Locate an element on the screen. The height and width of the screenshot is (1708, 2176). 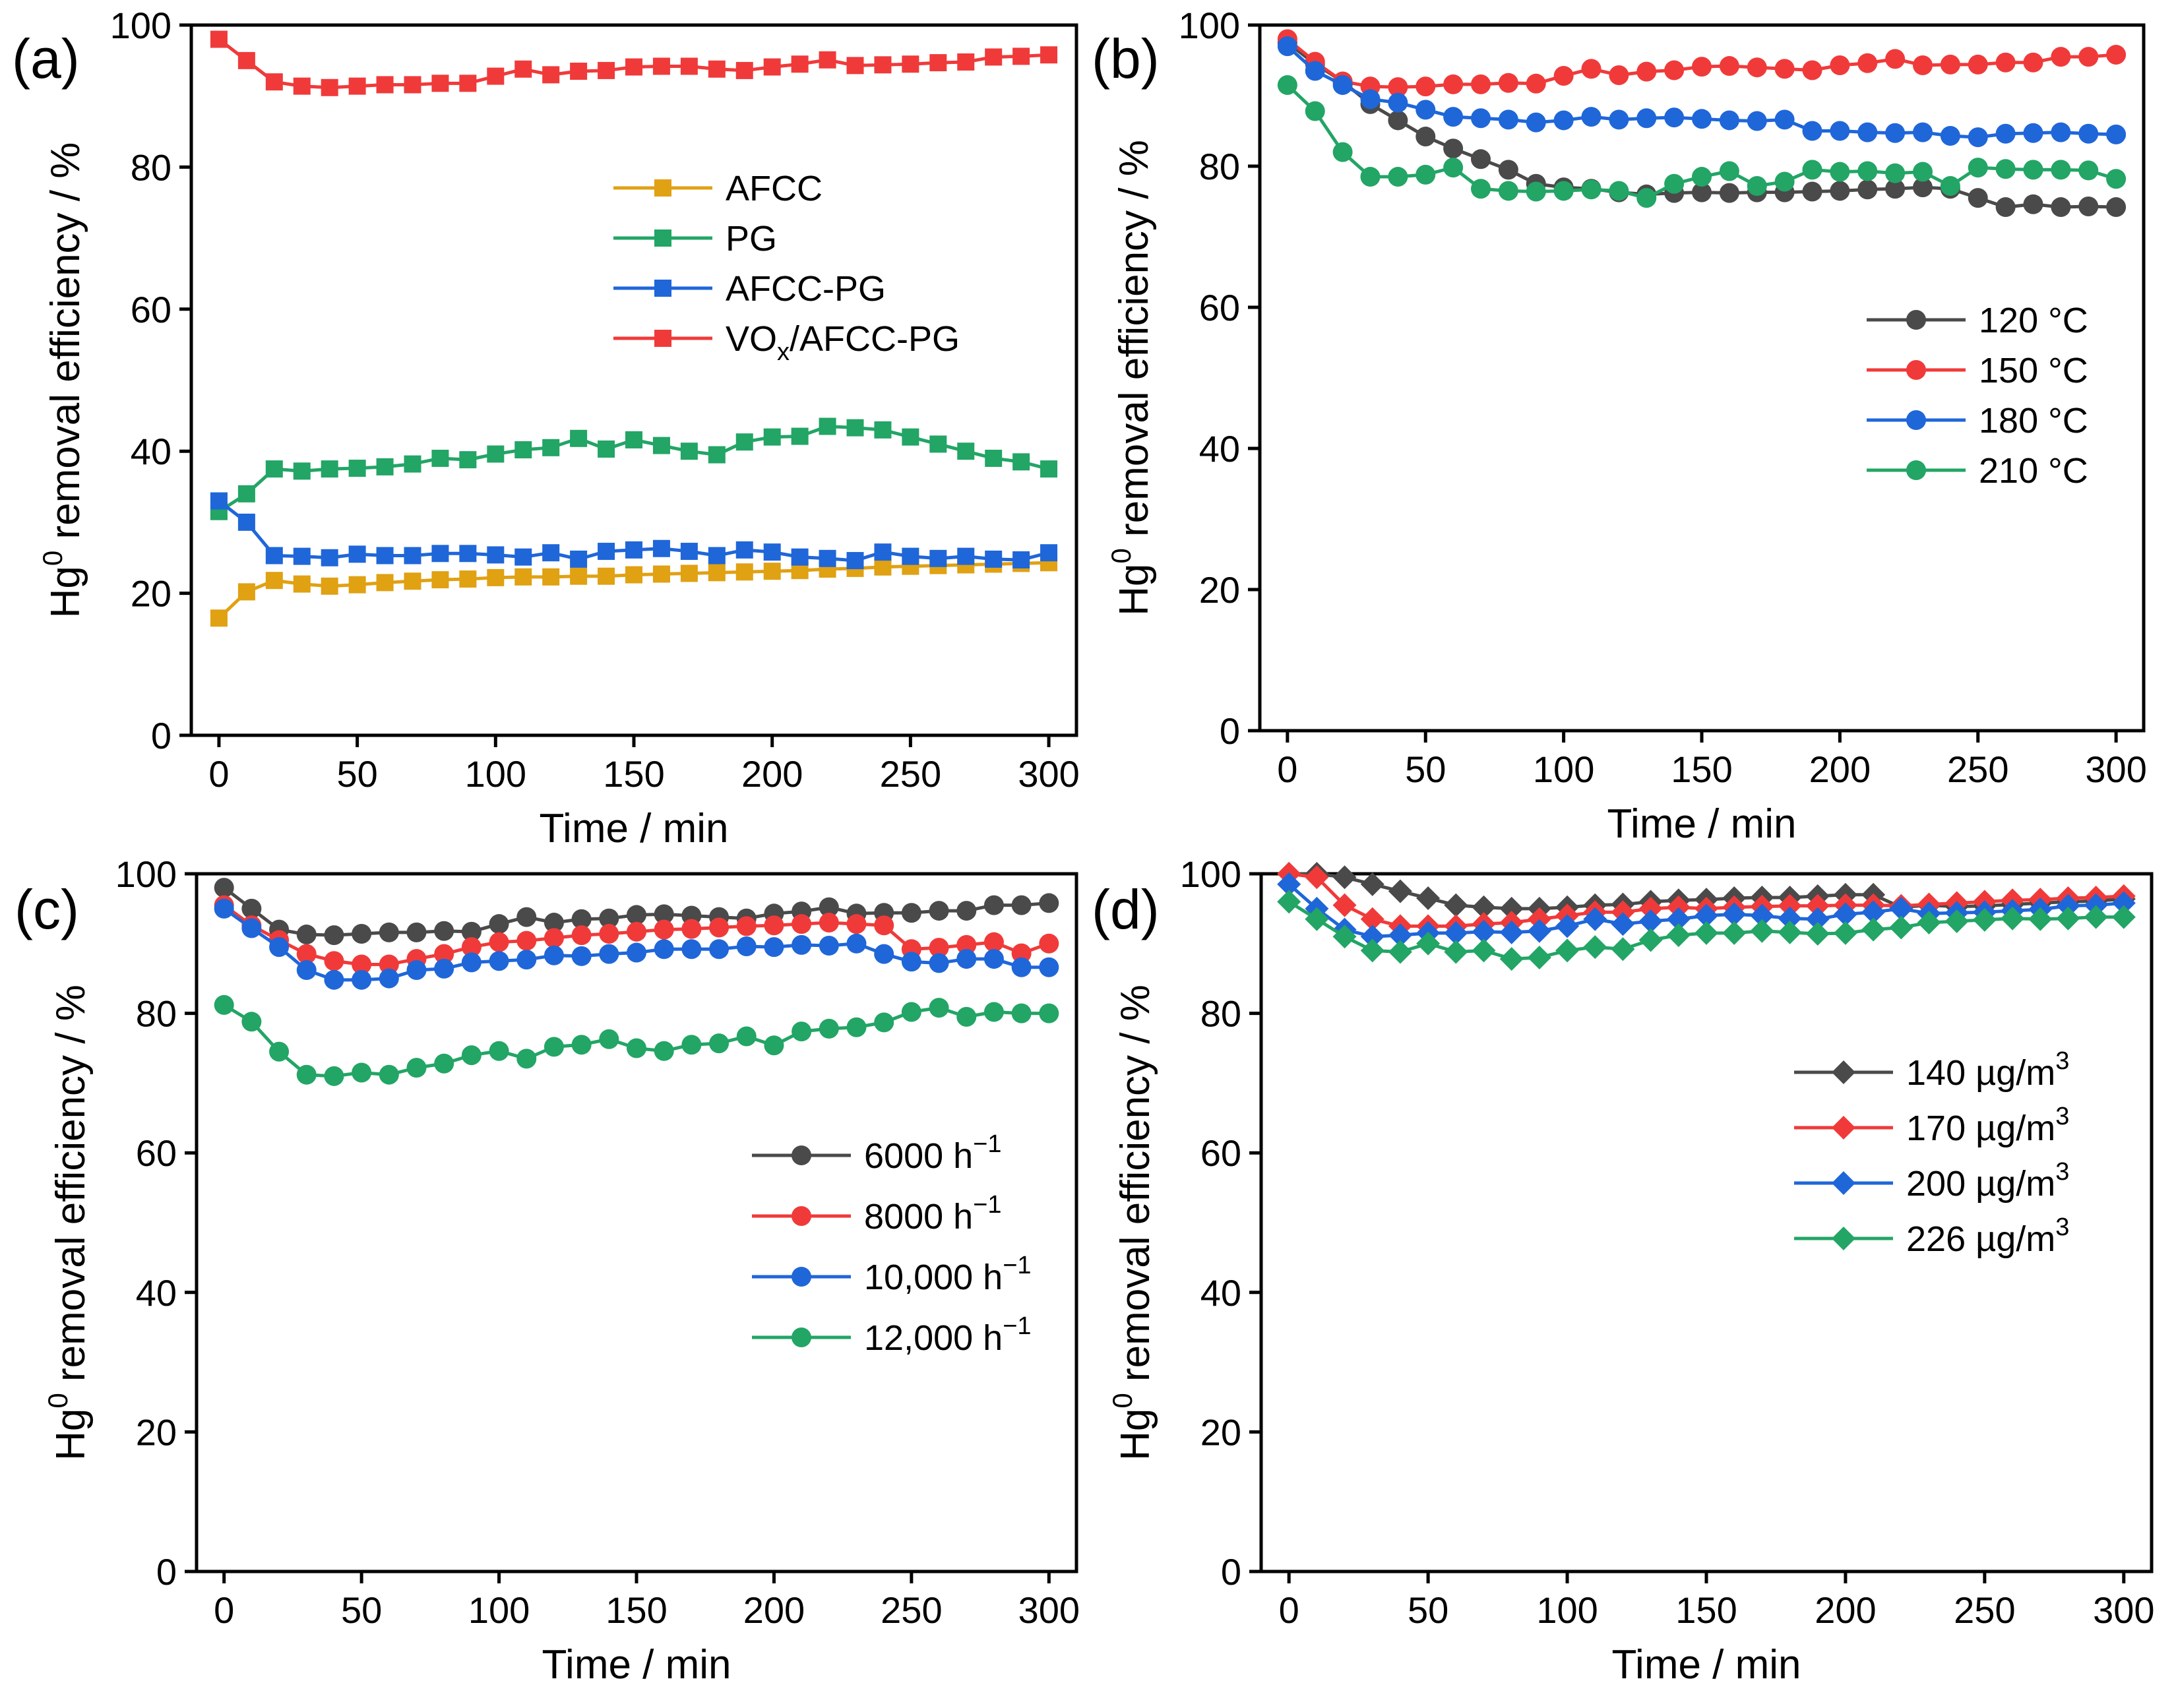
legend-item: AFCC is located at coordinates (718, 189).